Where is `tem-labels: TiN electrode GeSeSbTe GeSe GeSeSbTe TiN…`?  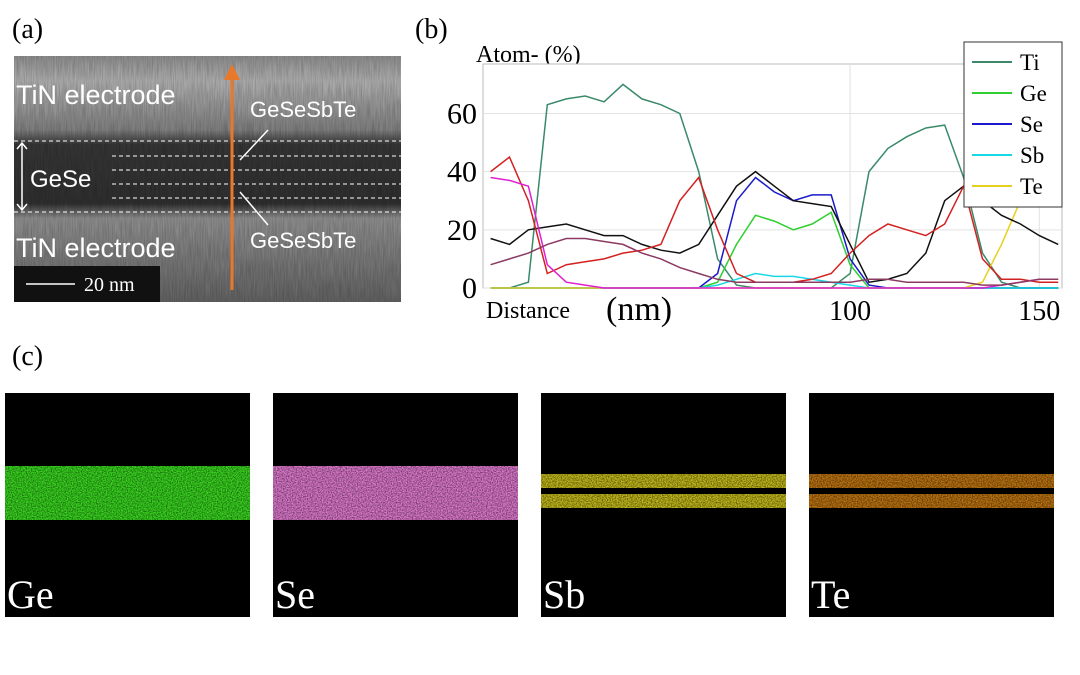
tem-labels: TiN electrode GeSeSbTe GeSe GeSeSbTe TiN… is located at coordinates (186, 171).